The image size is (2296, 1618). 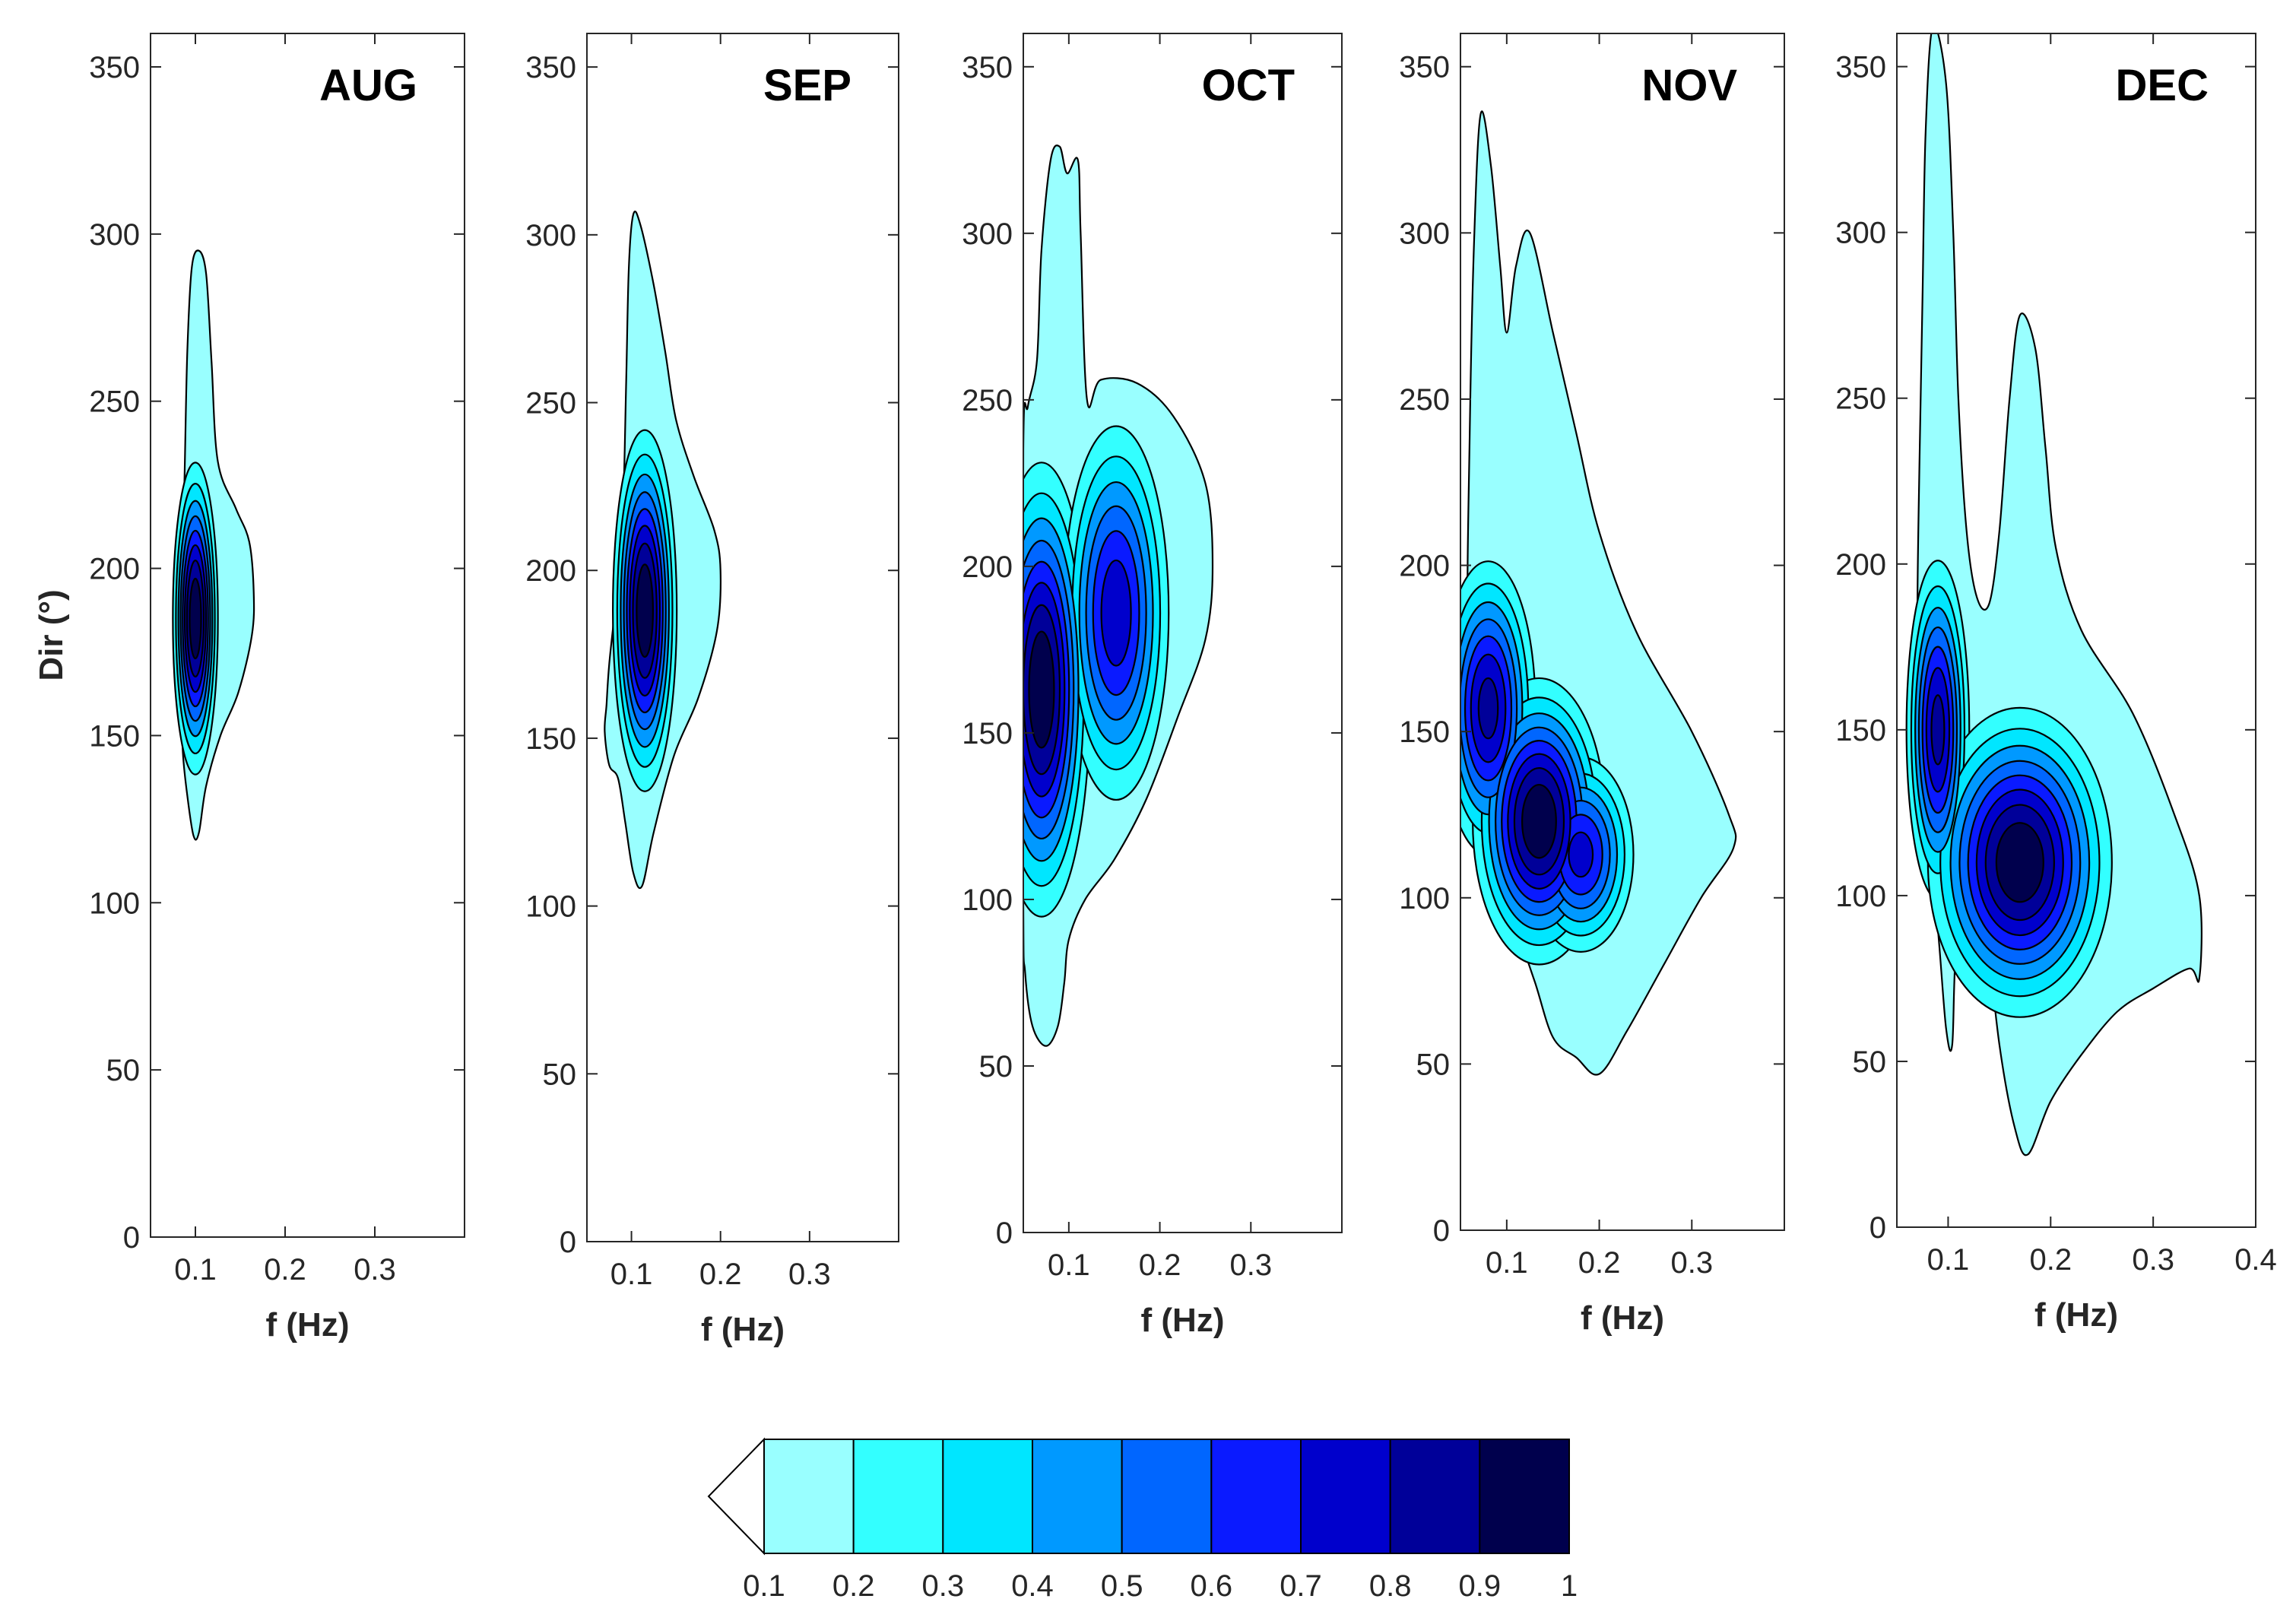 I want to click on x-tick-label: 0.4, so click(x=2255, y=1260).